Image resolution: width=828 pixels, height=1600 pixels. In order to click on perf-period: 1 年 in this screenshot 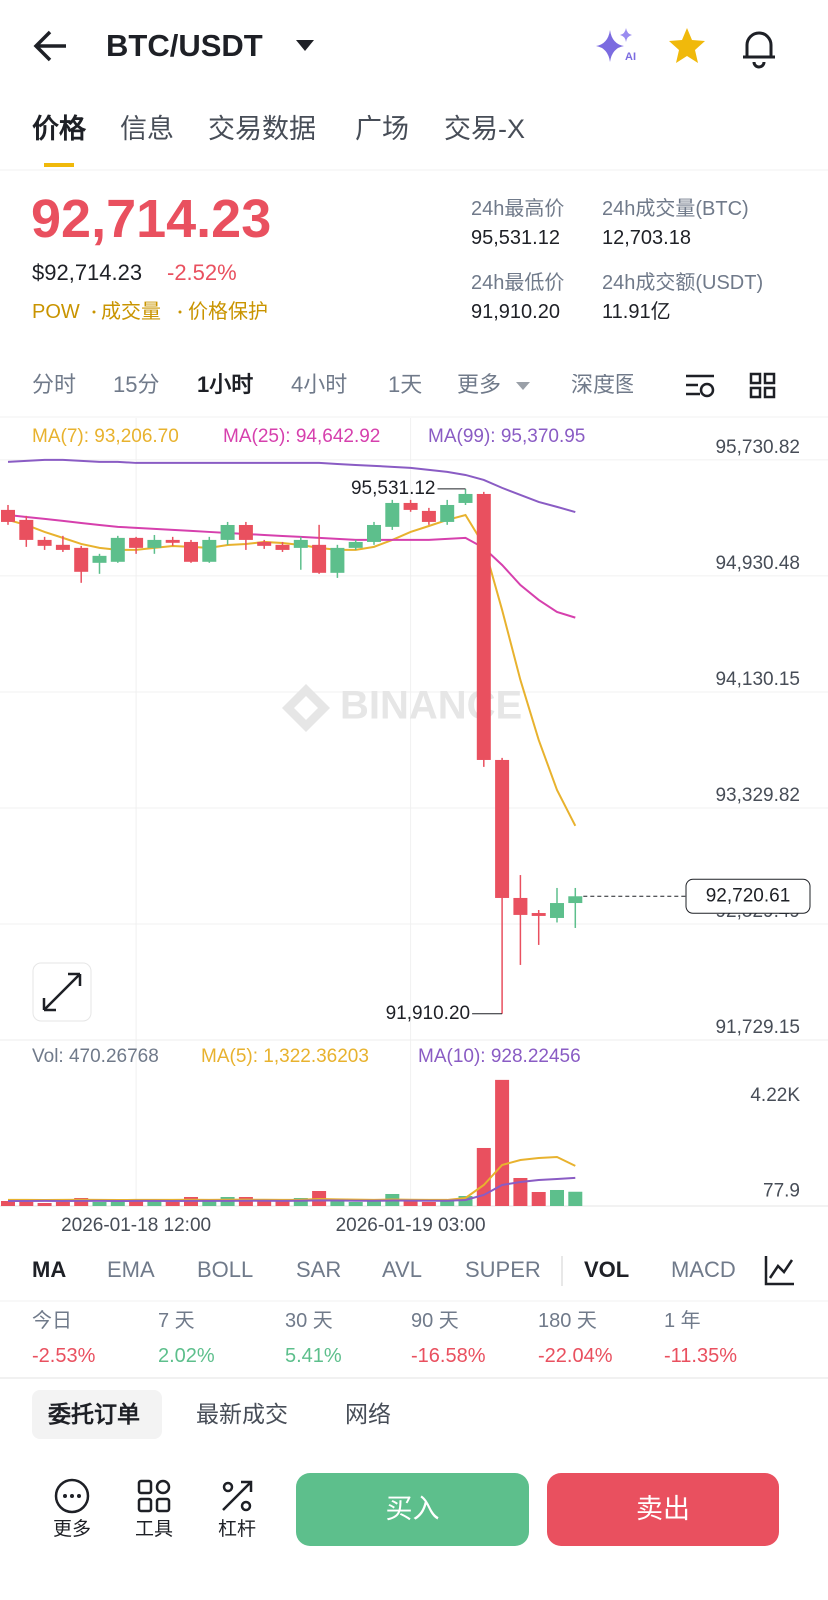, I will do `click(682, 1321)`.